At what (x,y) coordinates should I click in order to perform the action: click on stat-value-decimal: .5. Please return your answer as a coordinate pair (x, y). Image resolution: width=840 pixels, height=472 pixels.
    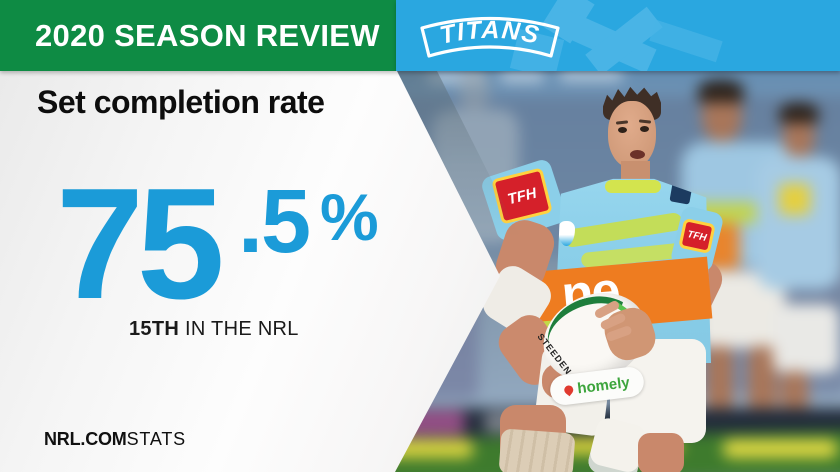
    Looking at the image, I should click on (274, 222).